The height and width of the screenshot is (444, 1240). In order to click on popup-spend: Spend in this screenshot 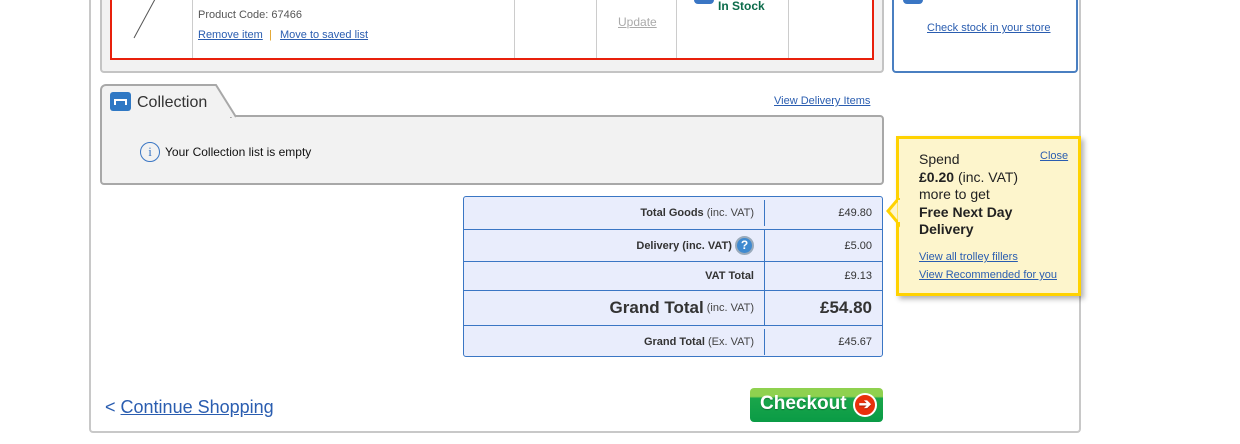, I will do `click(939, 159)`.